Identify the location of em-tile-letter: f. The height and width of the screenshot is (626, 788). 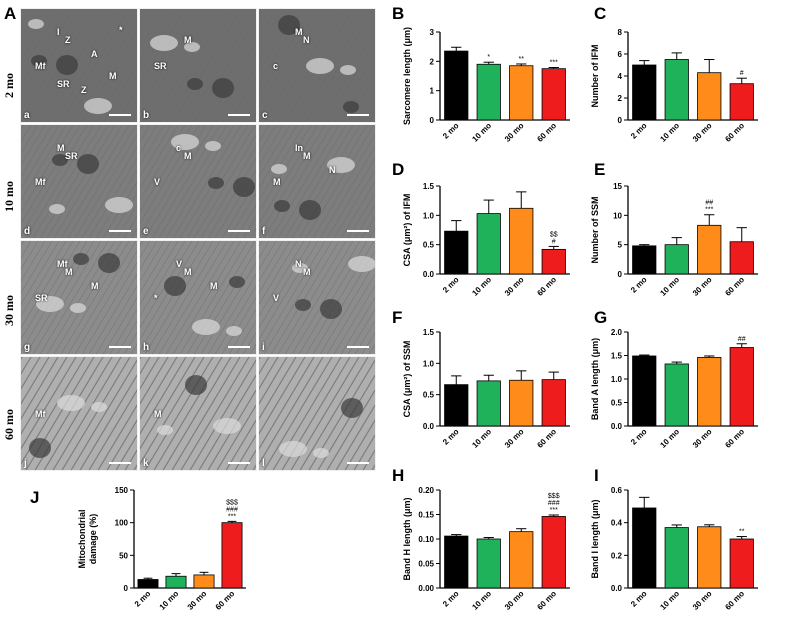
(264, 231).